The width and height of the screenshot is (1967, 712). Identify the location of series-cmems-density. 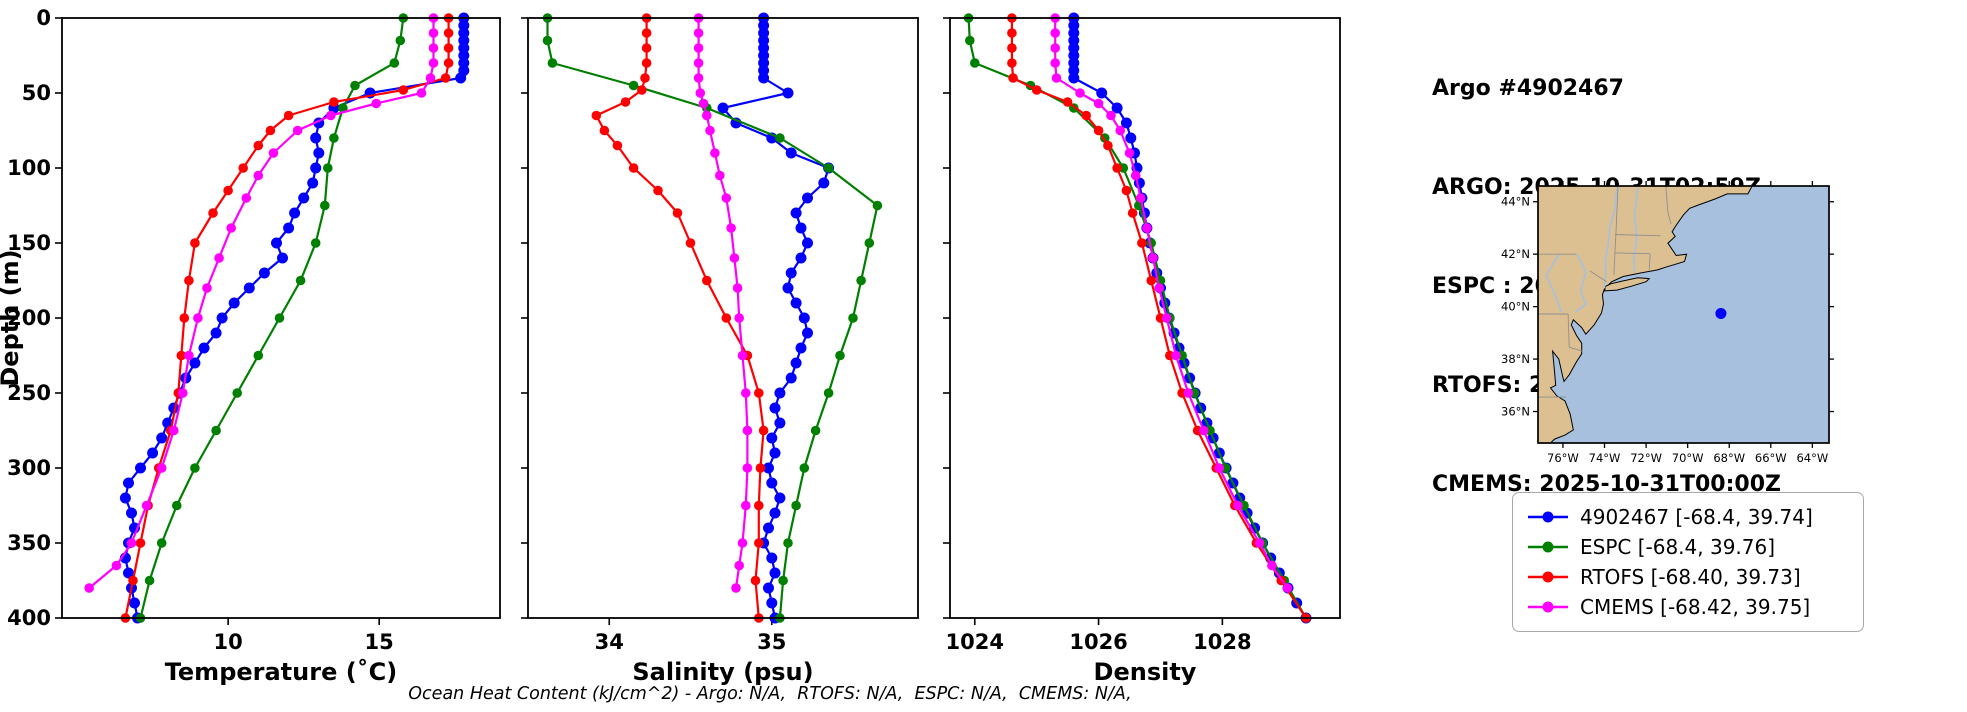
(1171, 303).